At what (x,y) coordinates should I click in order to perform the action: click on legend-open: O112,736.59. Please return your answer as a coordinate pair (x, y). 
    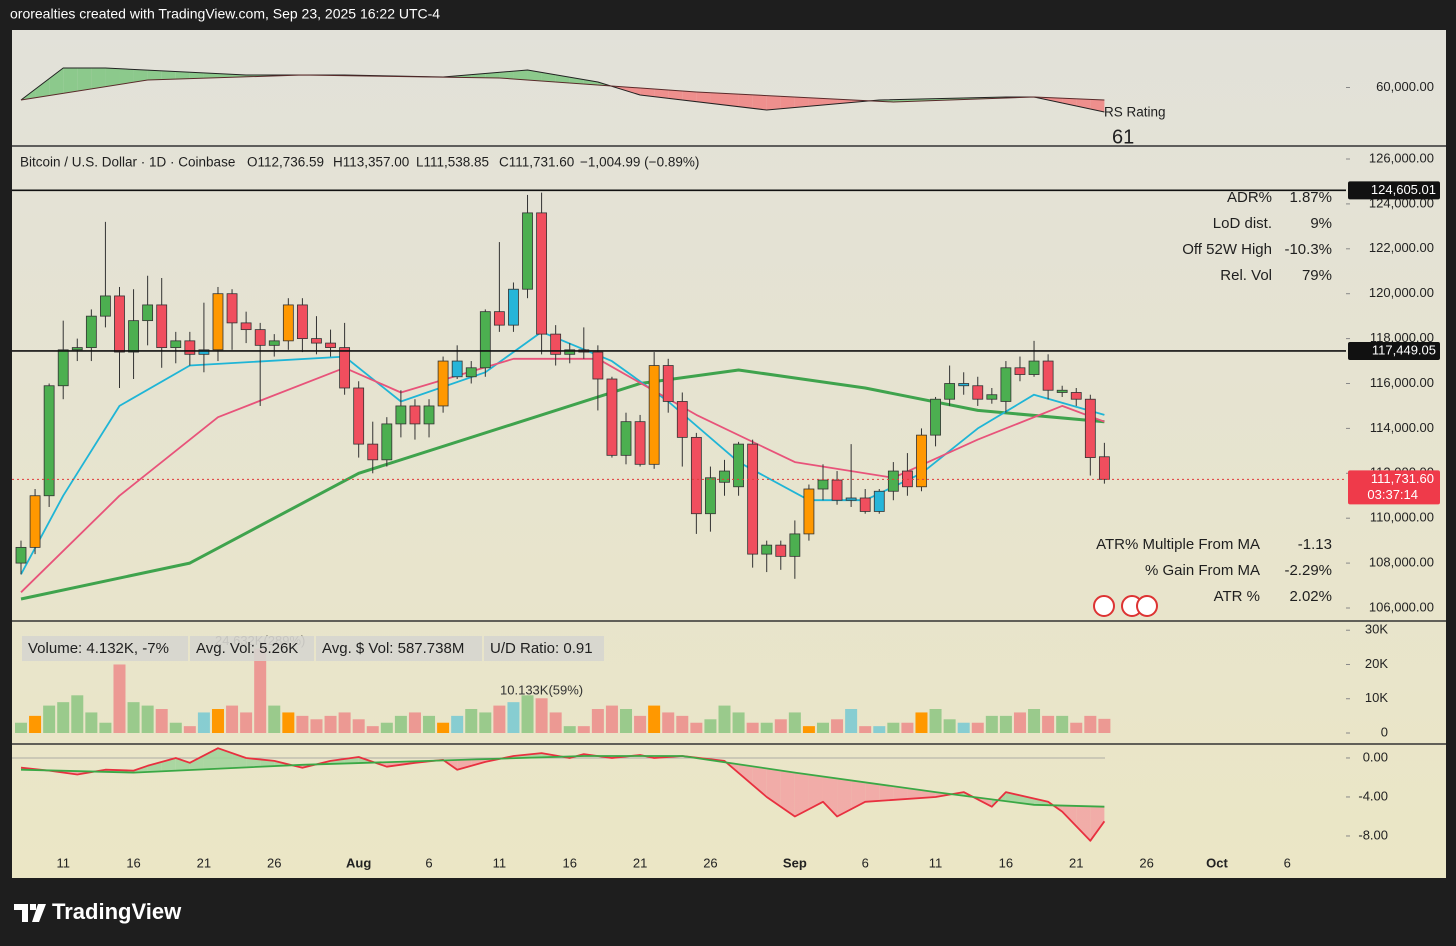
    Looking at the image, I should click on (285, 162).